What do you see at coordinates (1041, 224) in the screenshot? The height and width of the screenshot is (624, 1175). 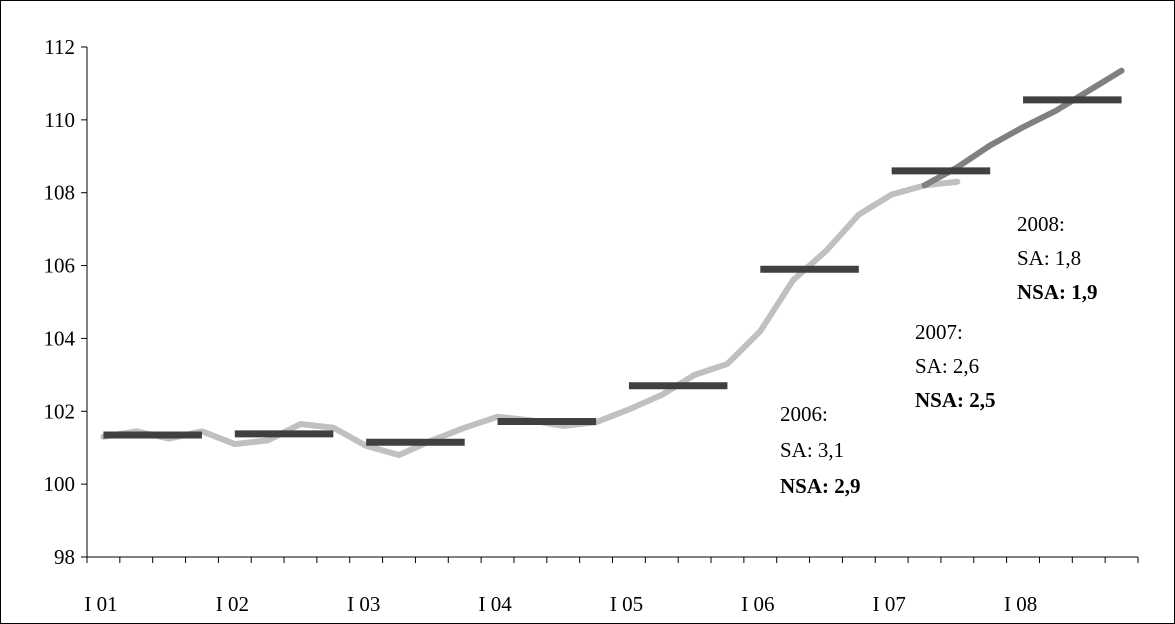 I see `annotation-2008-year: 2008:` at bounding box center [1041, 224].